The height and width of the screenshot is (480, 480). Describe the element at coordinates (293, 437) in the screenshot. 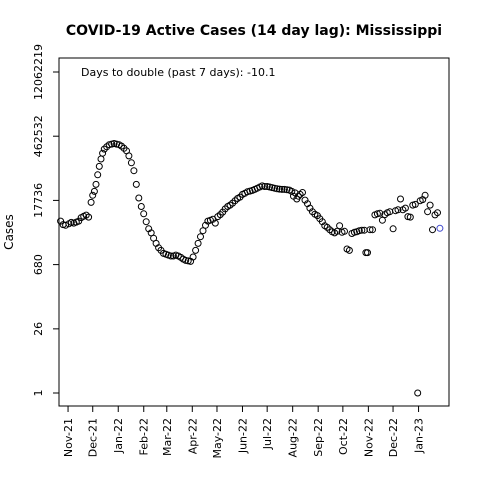

I see `x-tick-label: Aug-22` at that location.